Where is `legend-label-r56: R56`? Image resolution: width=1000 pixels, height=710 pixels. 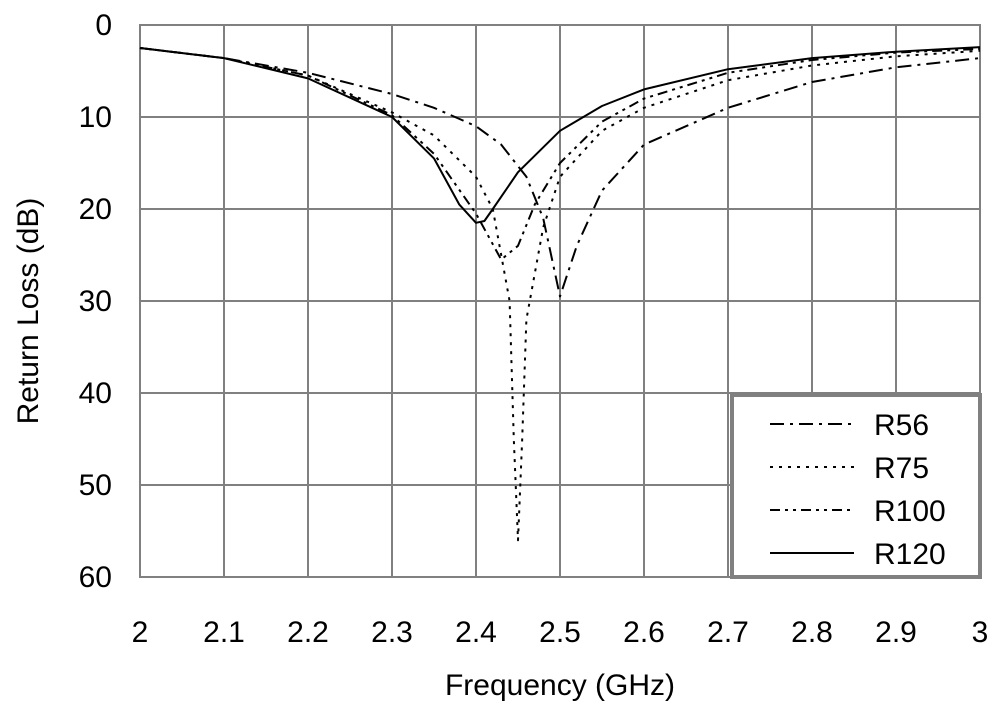 legend-label-r56: R56 is located at coordinates (901, 425).